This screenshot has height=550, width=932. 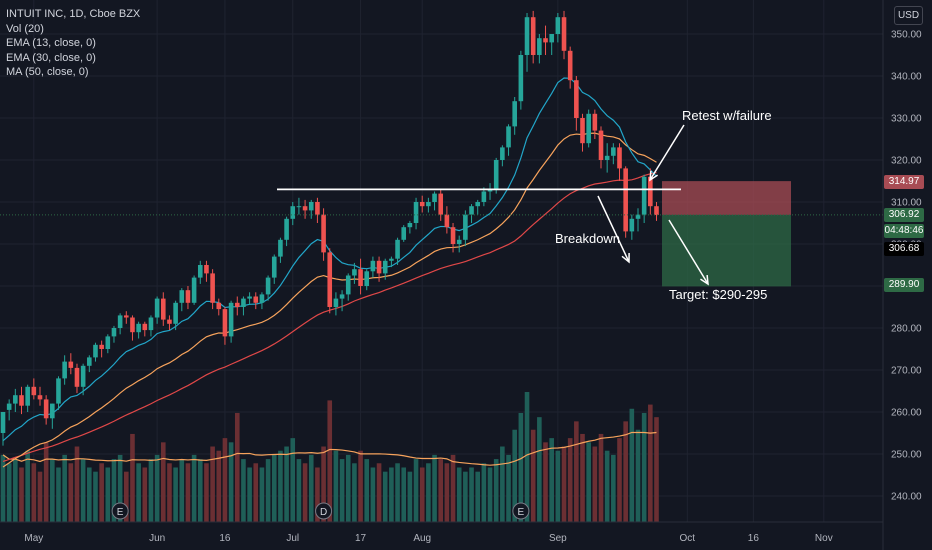 What do you see at coordinates (422, 538) in the screenshot?
I see `time-tick-label: Aug` at bounding box center [422, 538].